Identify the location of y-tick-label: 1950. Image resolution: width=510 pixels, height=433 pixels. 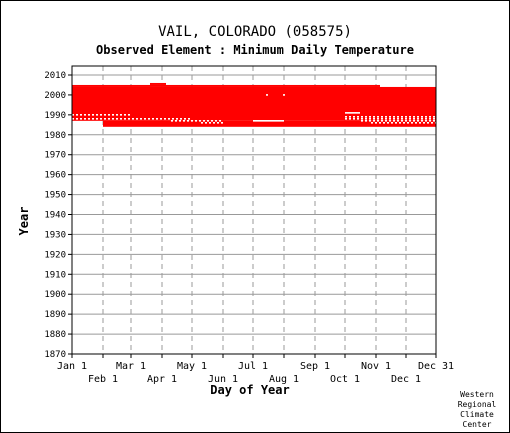
(55, 196).